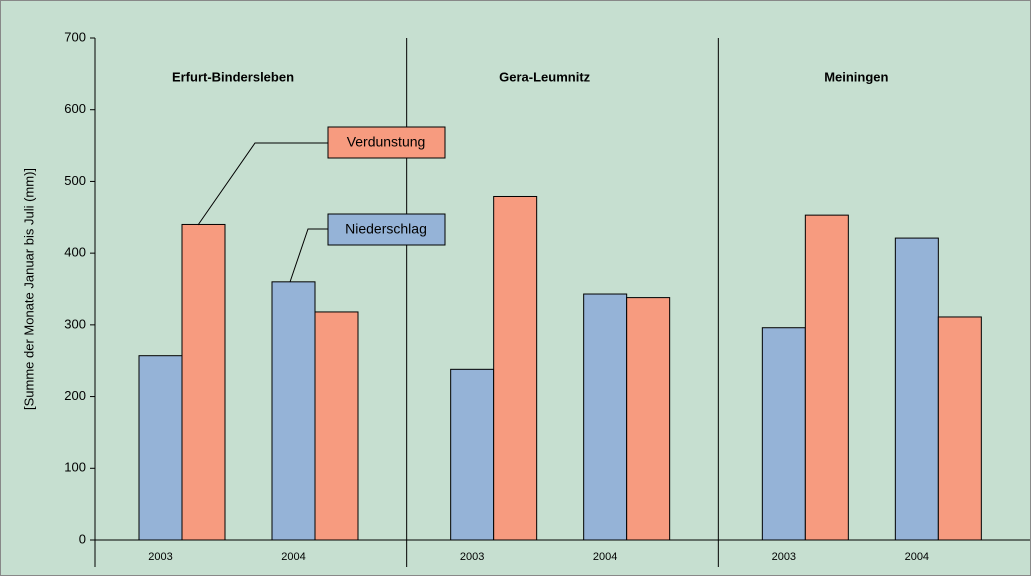  I want to click on callout-label: Niederschlag, so click(386, 229).